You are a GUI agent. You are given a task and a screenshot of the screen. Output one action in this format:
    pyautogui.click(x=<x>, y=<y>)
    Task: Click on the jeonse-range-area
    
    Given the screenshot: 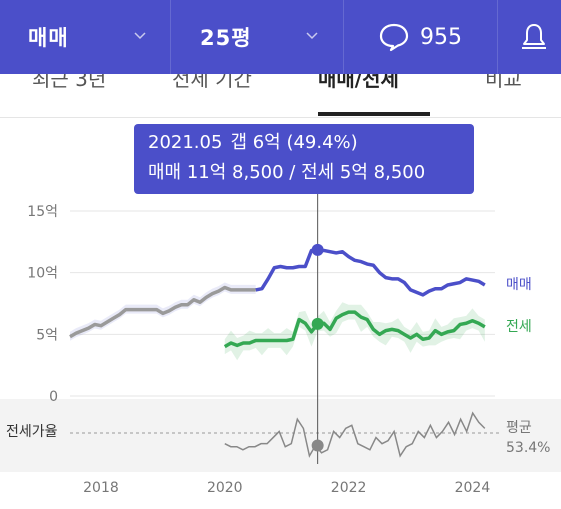 What is the action you would take?
    pyautogui.click(x=354, y=331)
    